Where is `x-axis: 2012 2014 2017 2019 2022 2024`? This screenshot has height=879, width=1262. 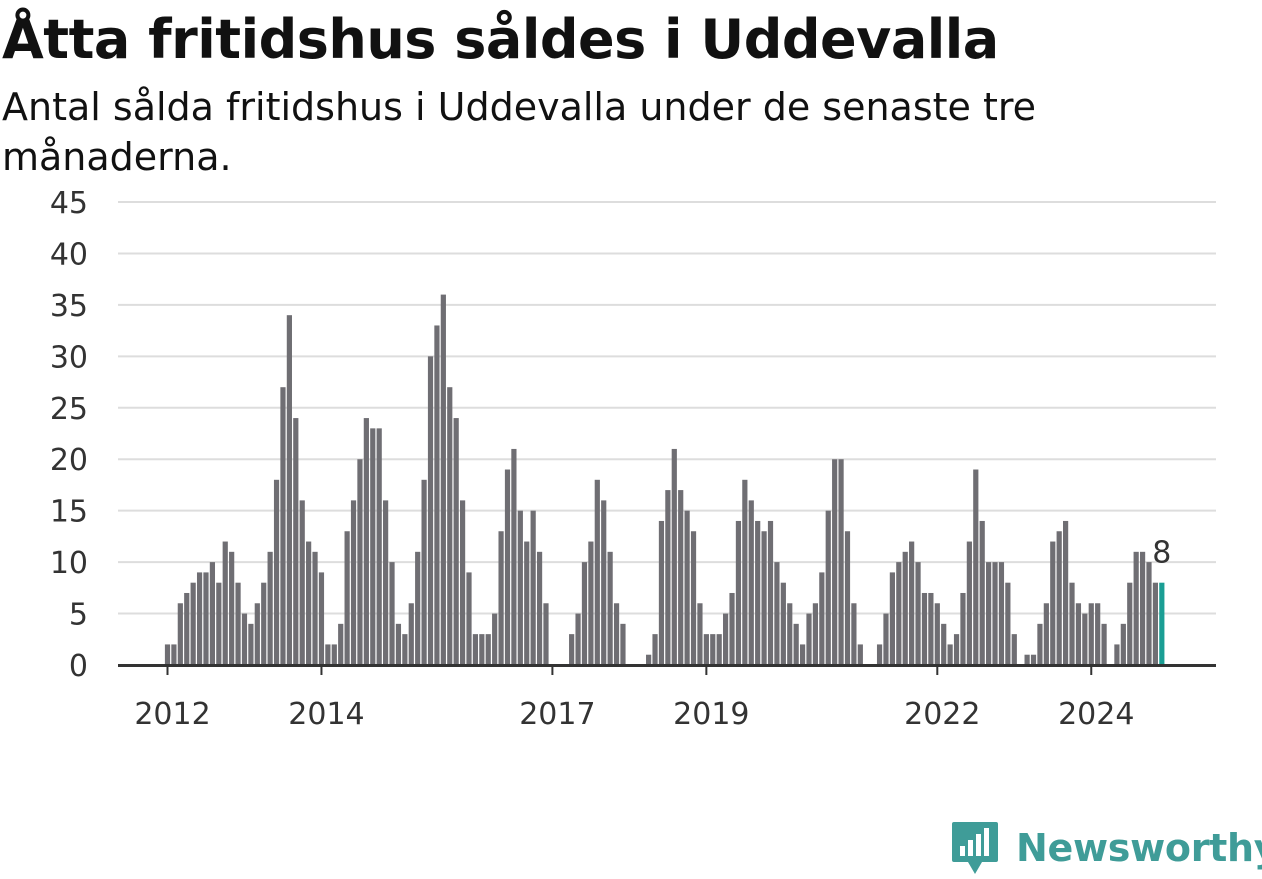 x-axis: 2012 2014 2017 2019 2022 2024 is located at coordinates (667, 698).